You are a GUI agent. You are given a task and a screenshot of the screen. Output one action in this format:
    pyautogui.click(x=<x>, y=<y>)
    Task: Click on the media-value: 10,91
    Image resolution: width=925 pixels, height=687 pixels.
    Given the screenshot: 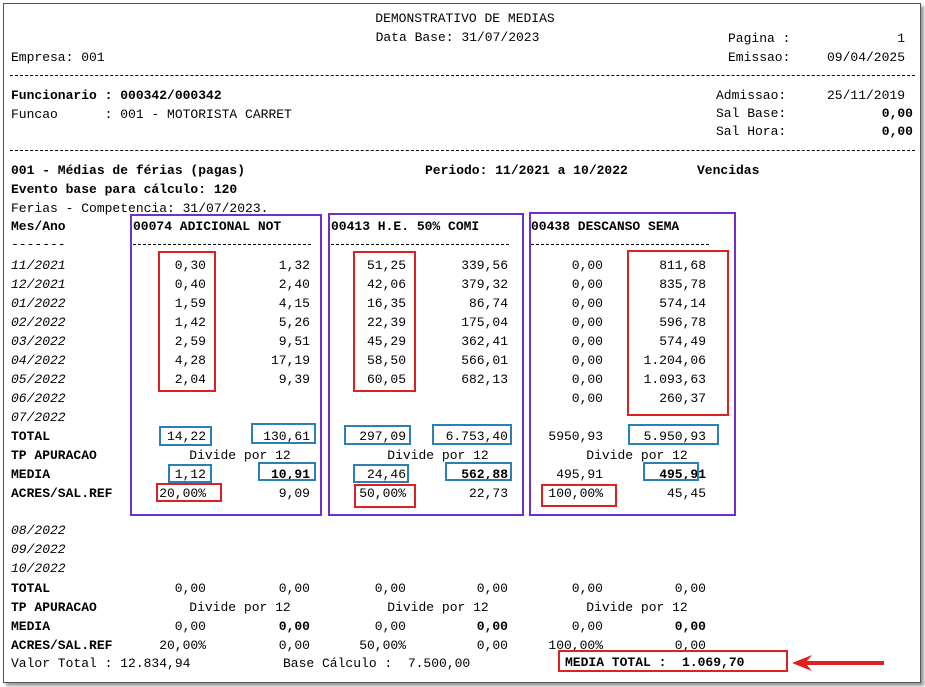 What is the action you would take?
    pyautogui.click(x=290, y=474)
    